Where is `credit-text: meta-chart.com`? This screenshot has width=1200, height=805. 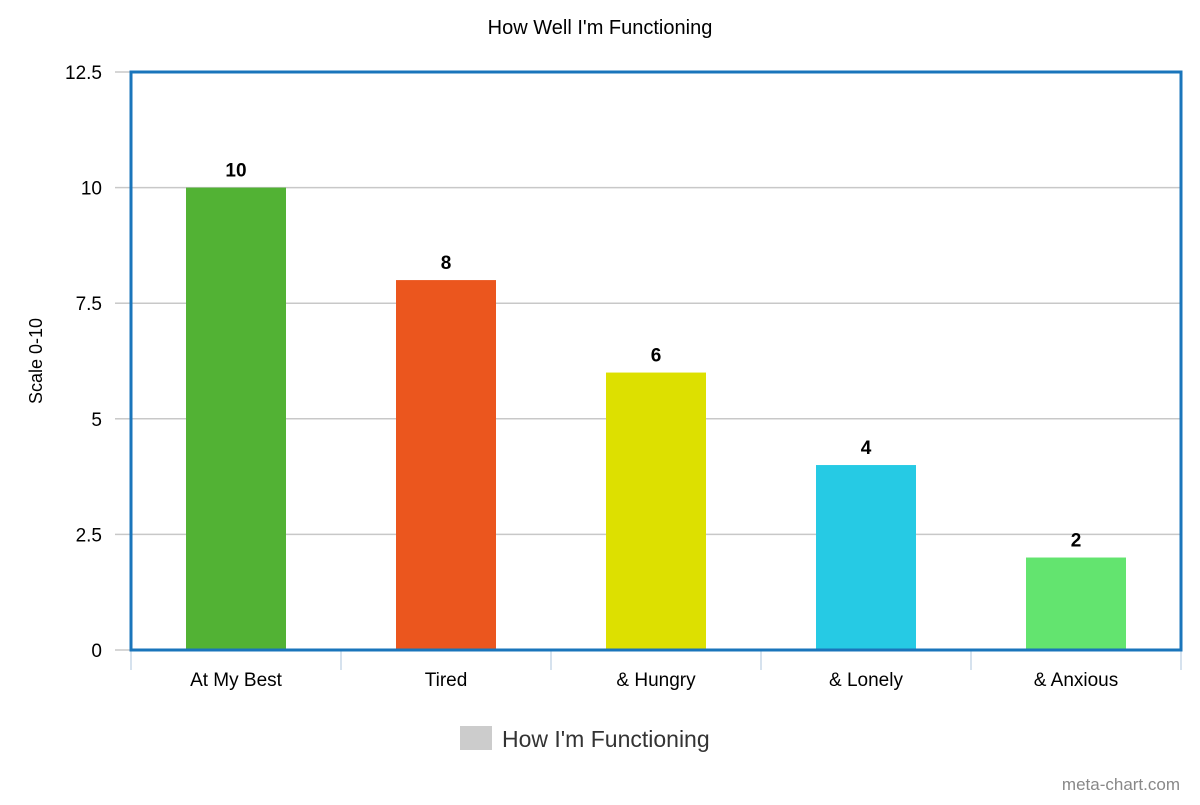
credit-text: meta-chart.com is located at coordinates (1121, 784).